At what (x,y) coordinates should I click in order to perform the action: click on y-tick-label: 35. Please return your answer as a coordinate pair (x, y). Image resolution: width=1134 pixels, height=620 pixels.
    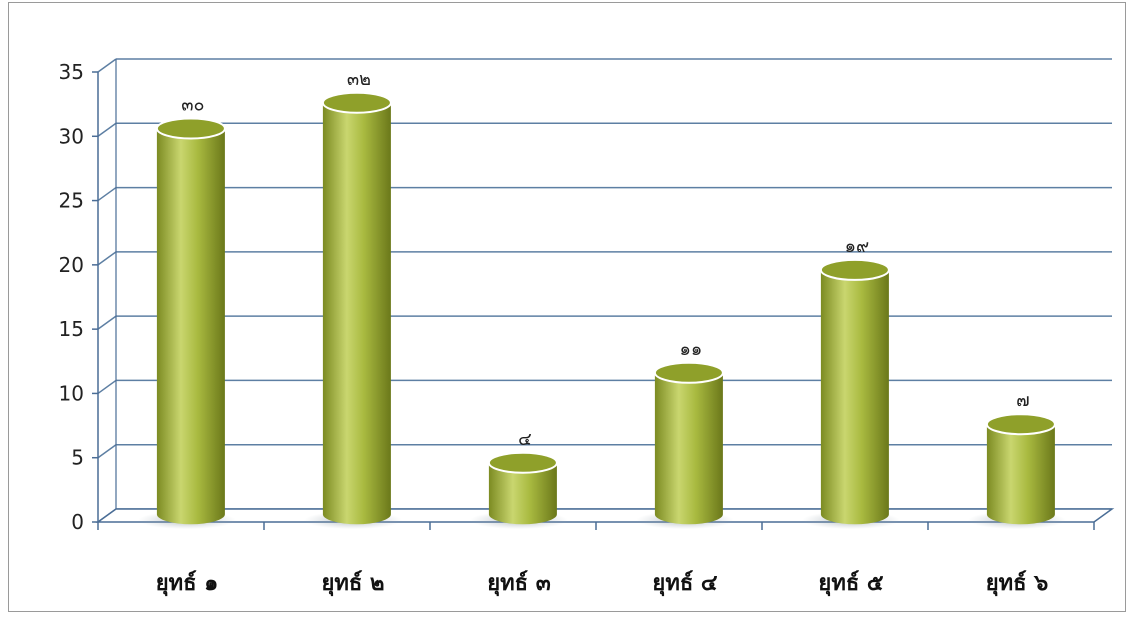
    Looking at the image, I should click on (71, 72).